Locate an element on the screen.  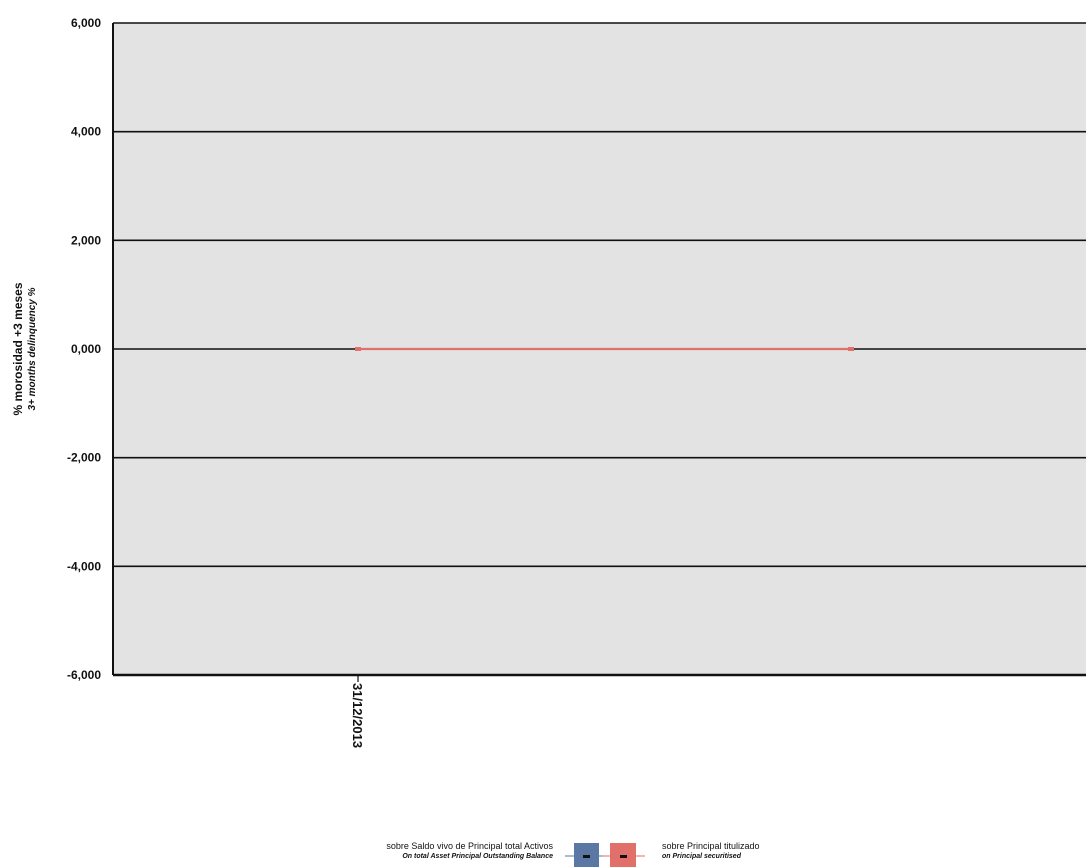
y-tick-label: -4,000 is located at coordinates (84, 566).